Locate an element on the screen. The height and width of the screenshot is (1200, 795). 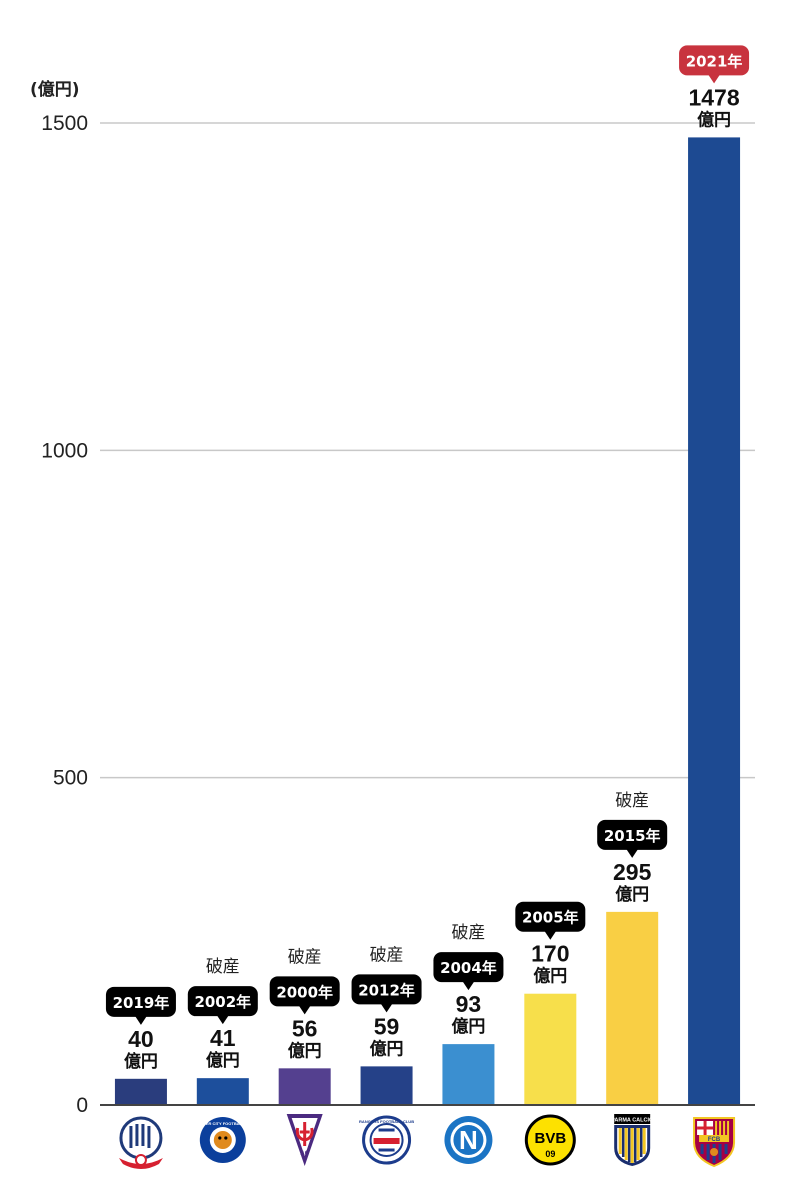
leicester-crest-text: LEICESTER CITY FOOTBALL CLUB is located at coordinates (223, 1123).